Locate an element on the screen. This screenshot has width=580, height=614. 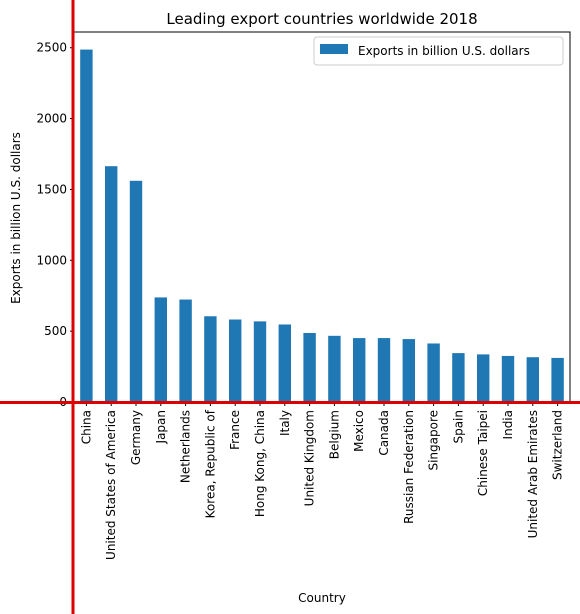
legend: Exports in billion U.S. dollars is located at coordinates (438, 51).